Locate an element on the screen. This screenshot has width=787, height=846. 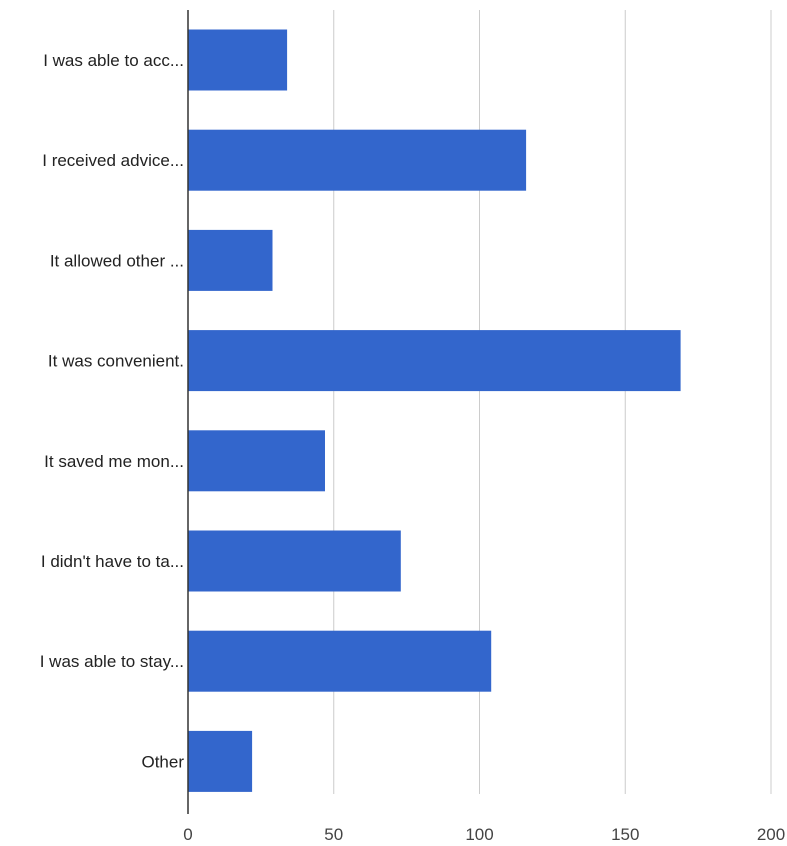
x-tick-label-150: 150 is located at coordinates (625, 834).